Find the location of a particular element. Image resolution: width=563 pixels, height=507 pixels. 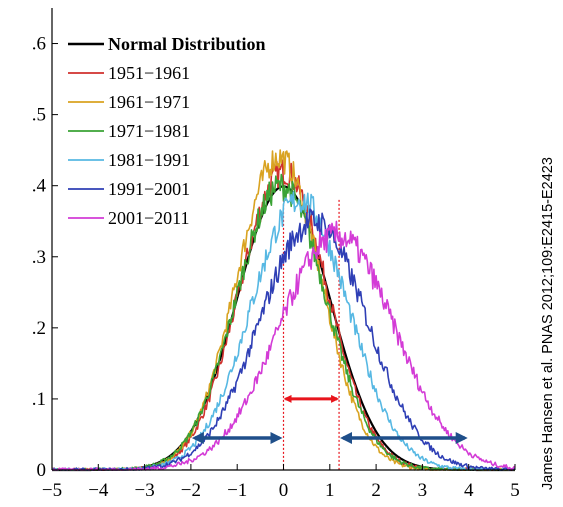

x-tick-label: −4 is located at coordinates (98, 490).